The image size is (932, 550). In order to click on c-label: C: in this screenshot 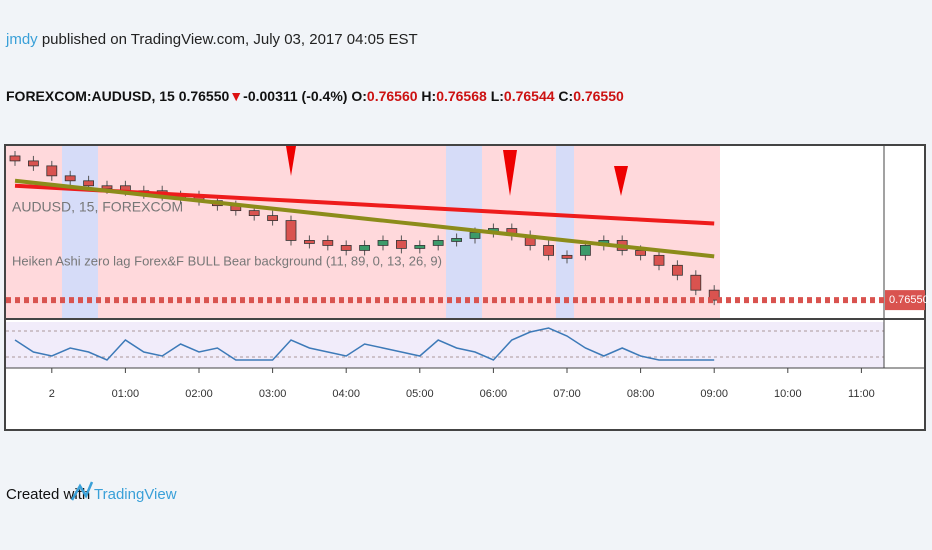, I will do `click(565, 96)`.